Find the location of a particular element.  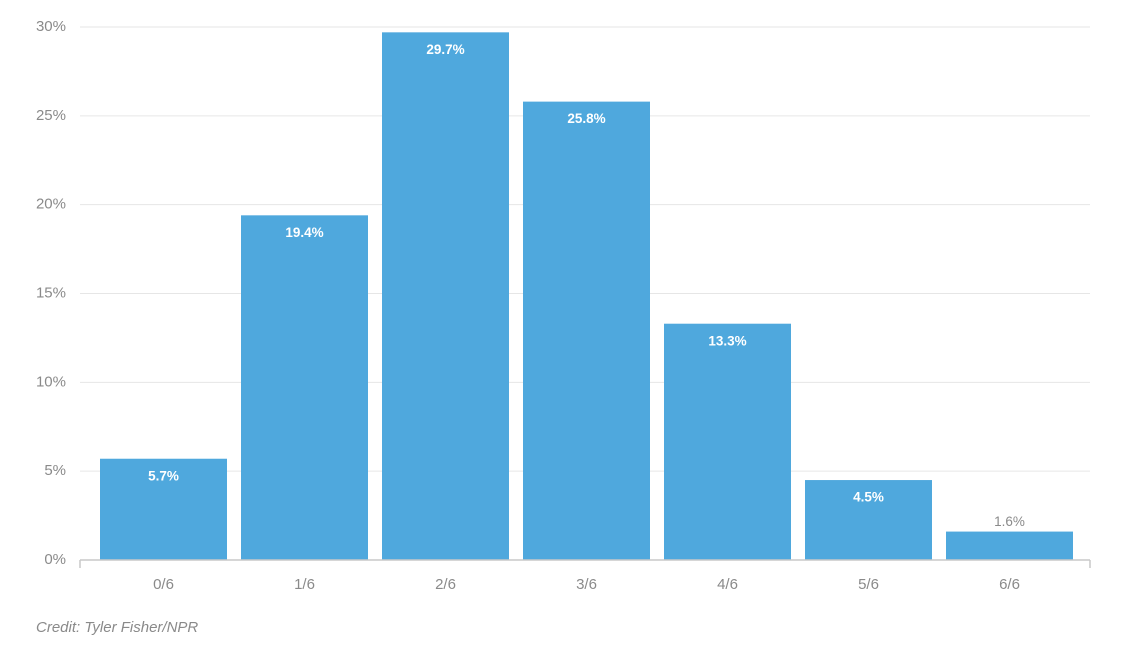

y-tick-label: 10% is located at coordinates (51, 381).